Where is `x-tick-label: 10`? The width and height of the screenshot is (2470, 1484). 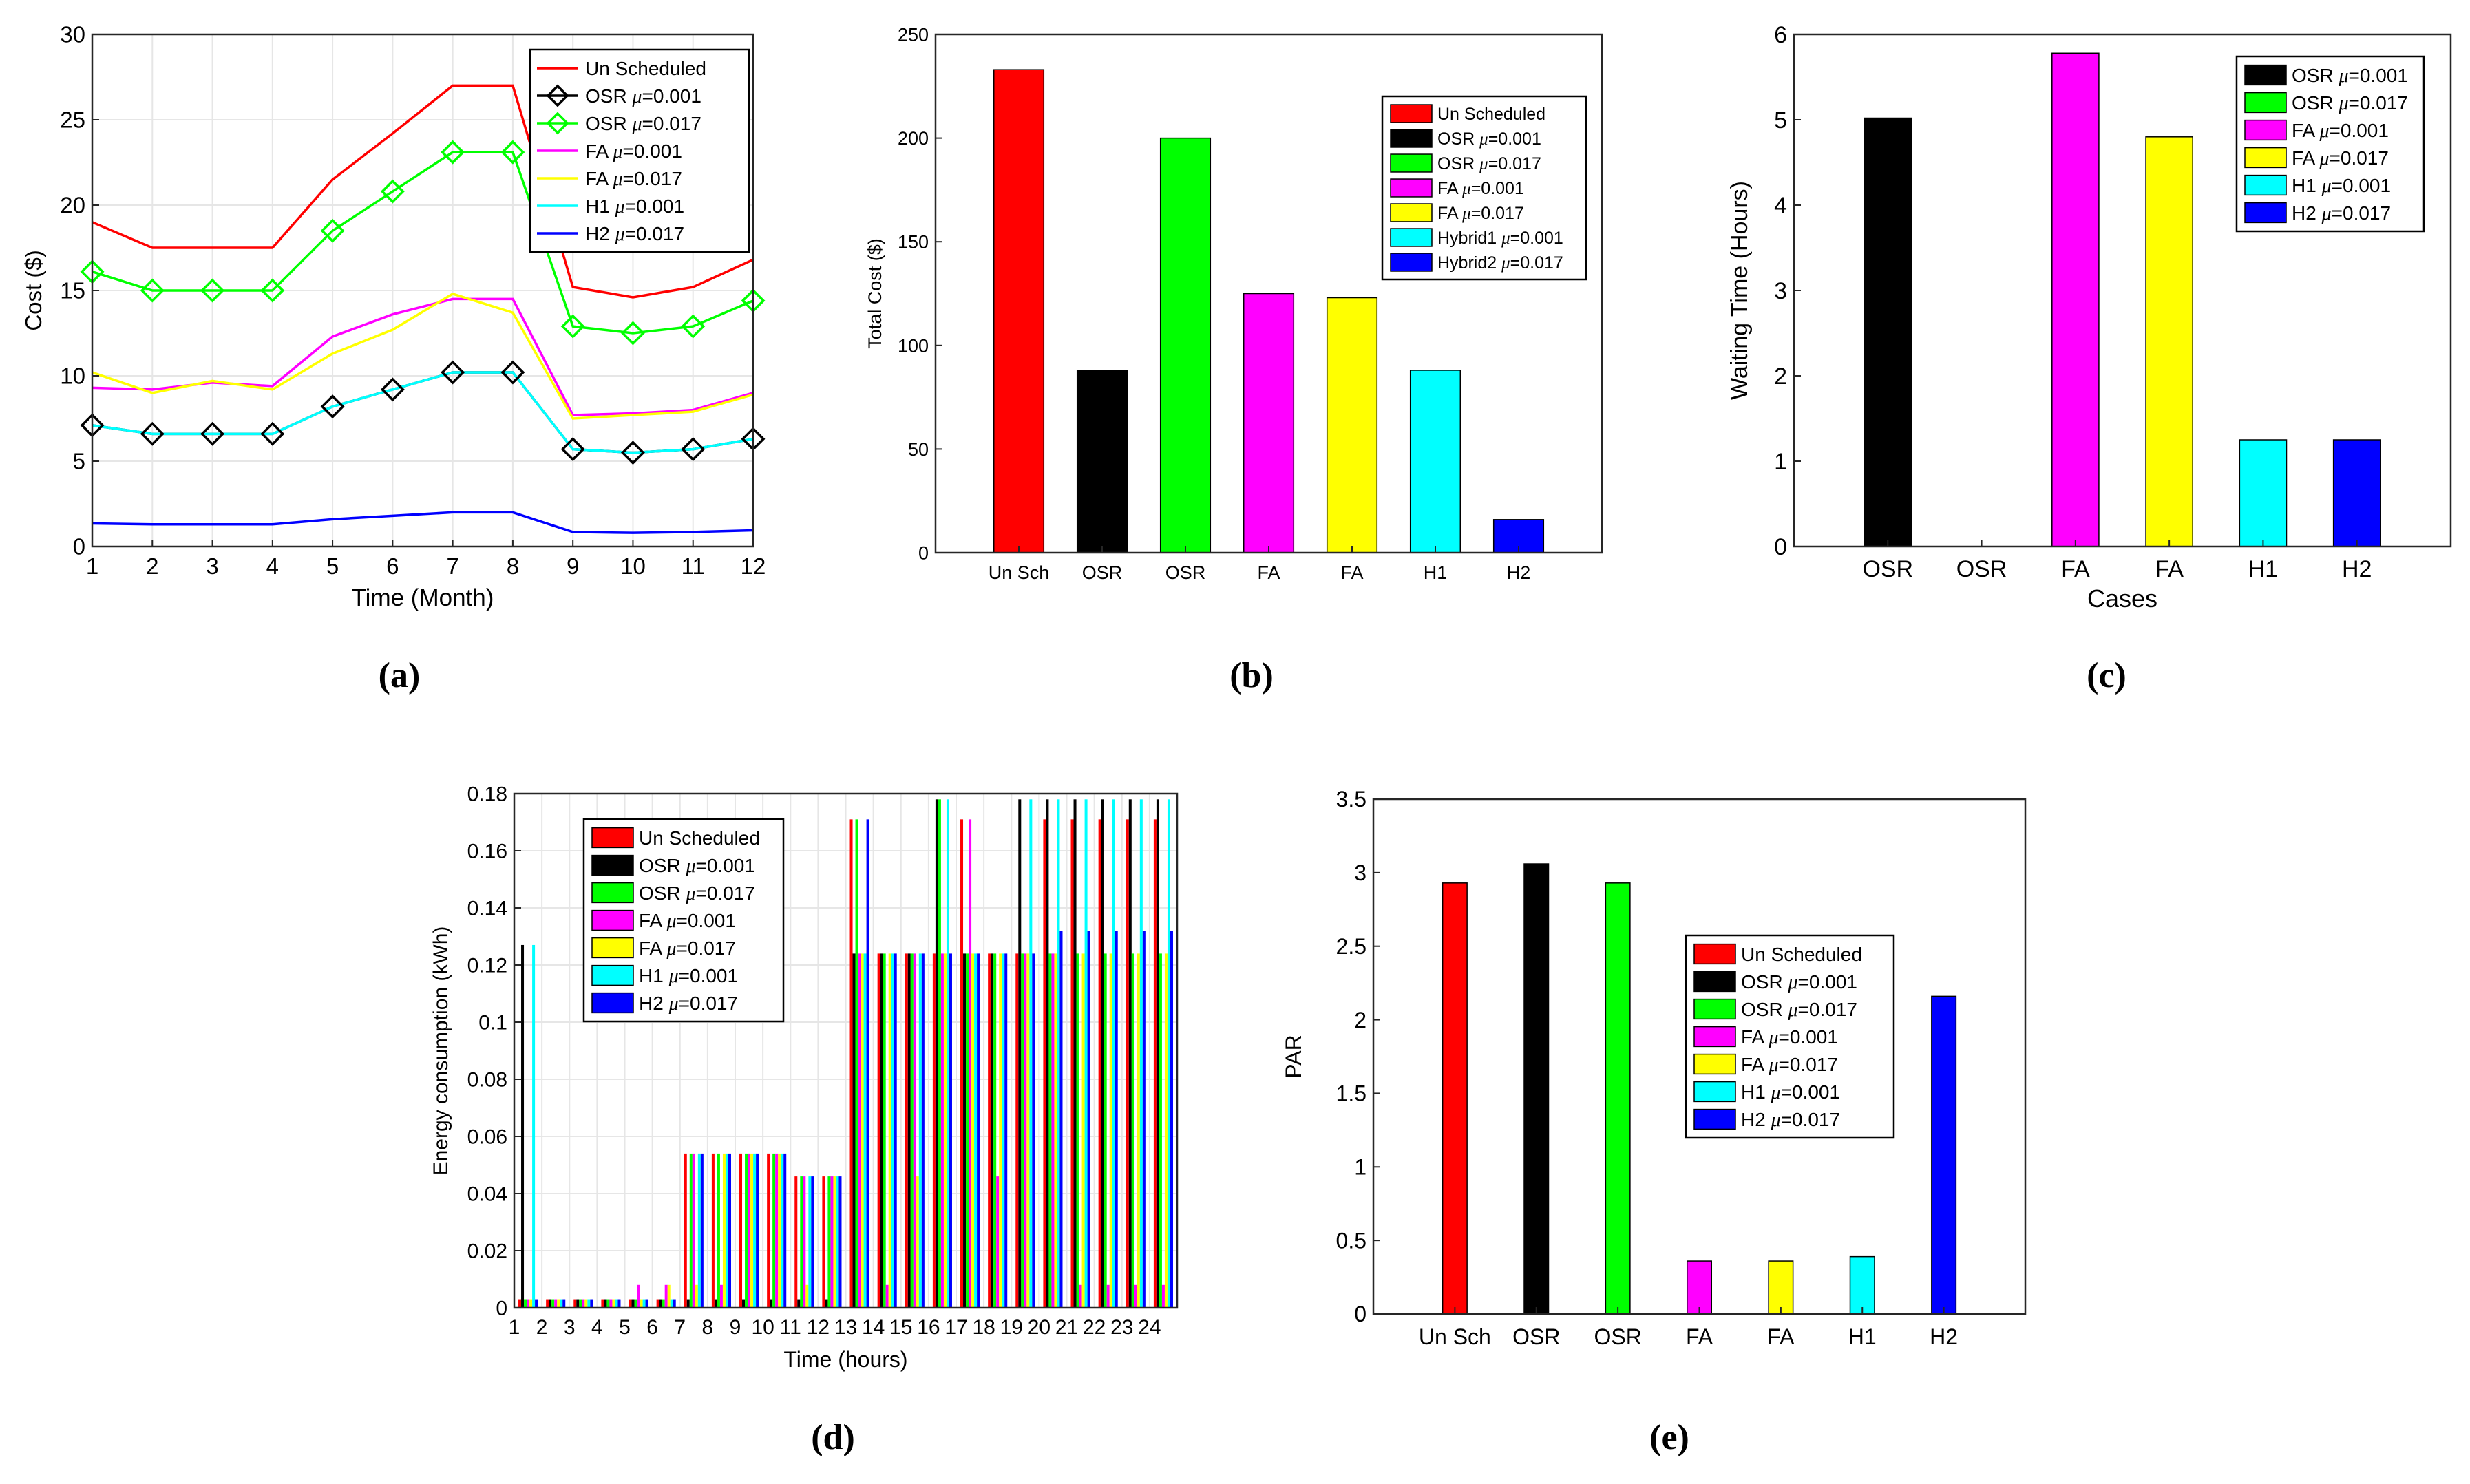 x-tick-label: 10 is located at coordinates (762, 1327).